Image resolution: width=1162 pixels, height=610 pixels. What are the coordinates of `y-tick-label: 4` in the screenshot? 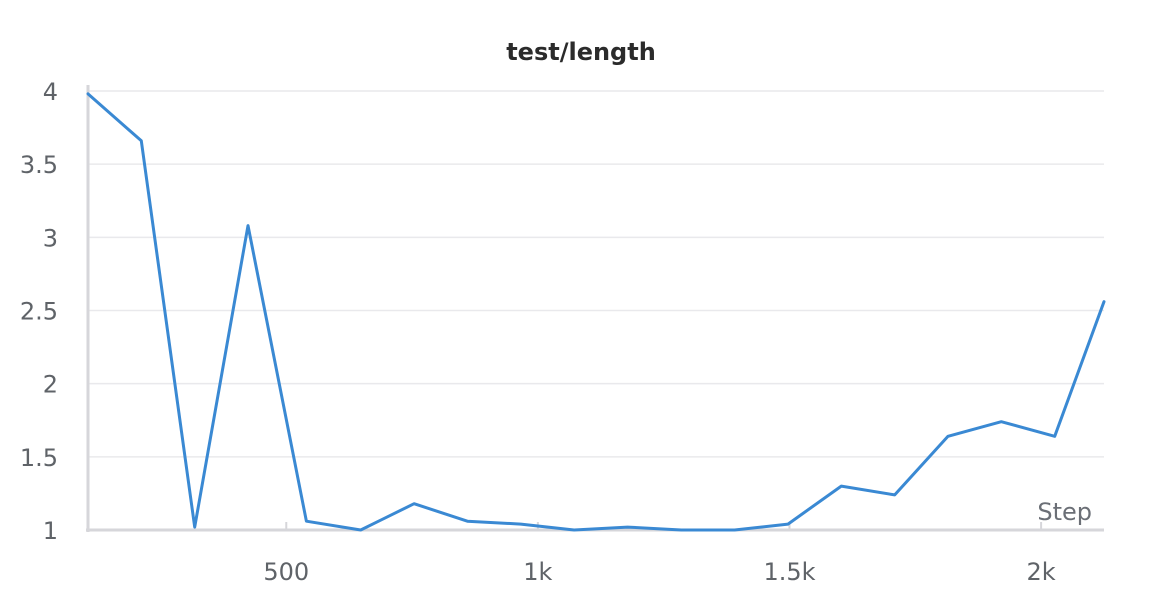 It's located at (50, 92).